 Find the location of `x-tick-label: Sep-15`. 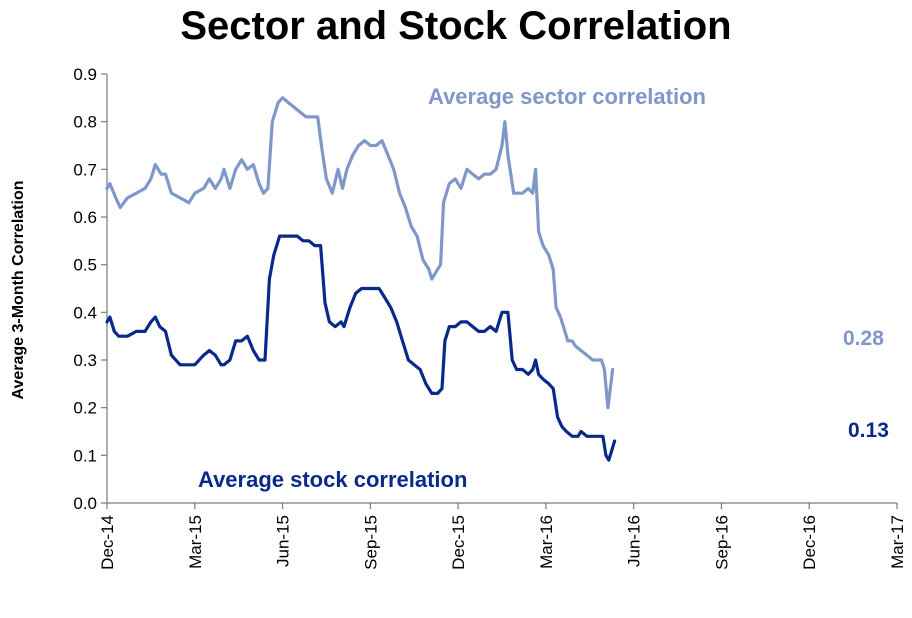

x-tick-label: Sep-15 is located at coordinates (370, 542).